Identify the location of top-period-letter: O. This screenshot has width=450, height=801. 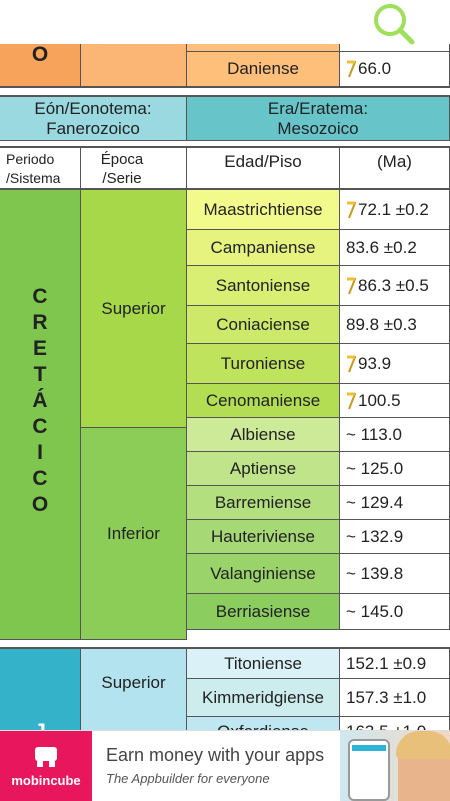
(40, 54).